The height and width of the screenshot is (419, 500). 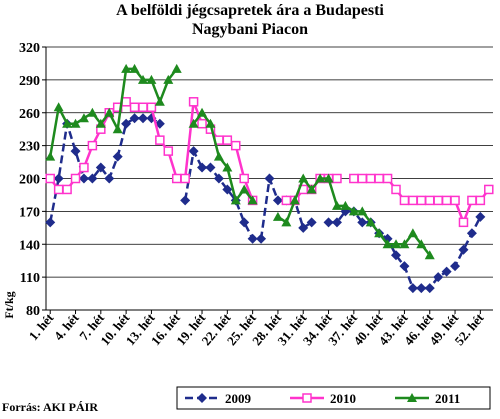 I want to click on y-tick-label: 110, so click(x=30, y=278).